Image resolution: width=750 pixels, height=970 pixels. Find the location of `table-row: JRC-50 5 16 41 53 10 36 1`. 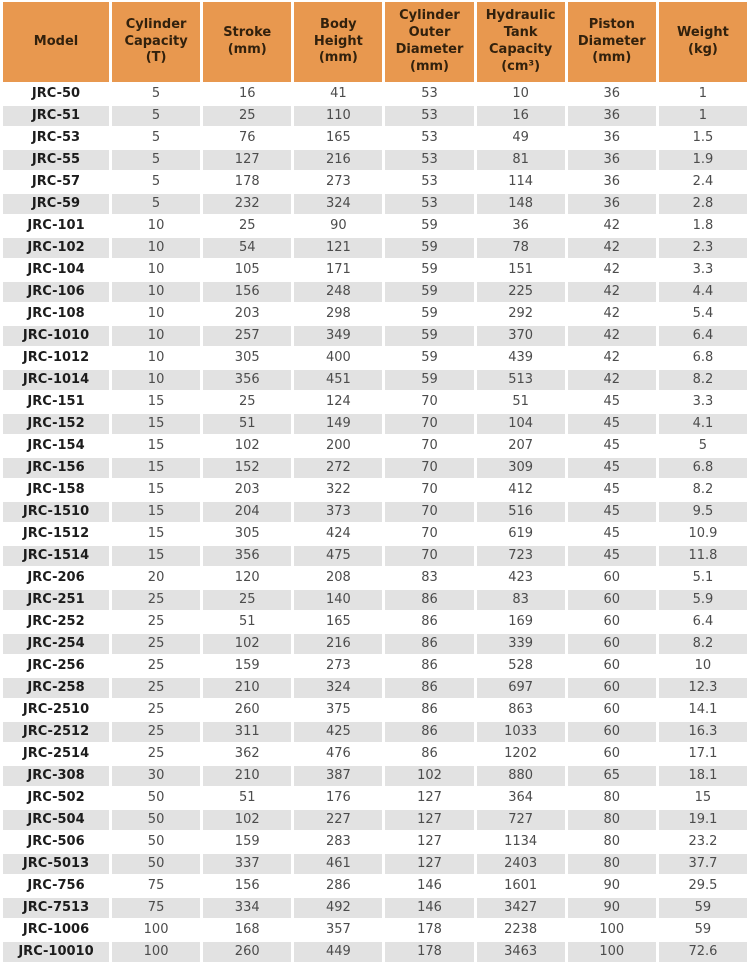

table-row: JRC-50 5 16 41 53 10 36 1 is located at coordinates (375, 94).